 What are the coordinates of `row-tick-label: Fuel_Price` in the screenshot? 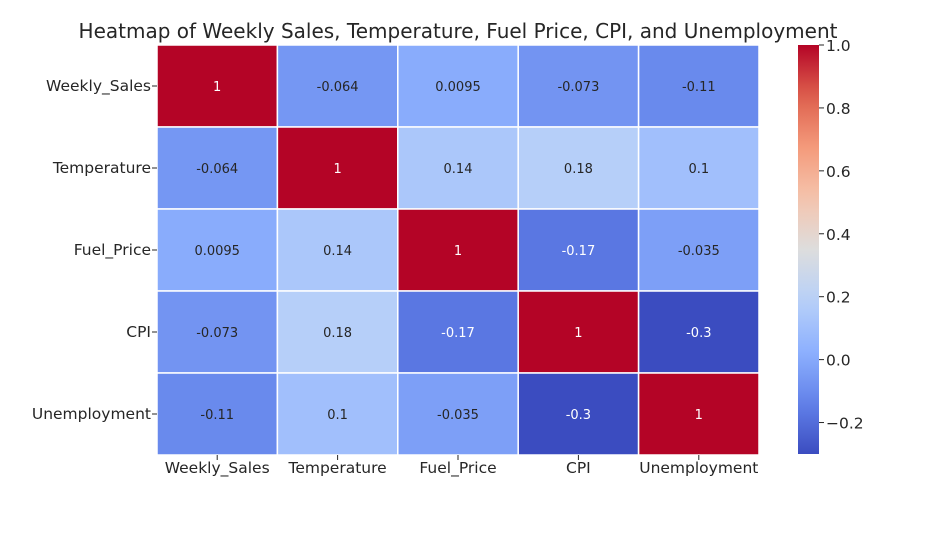 It's located at (112, 250).